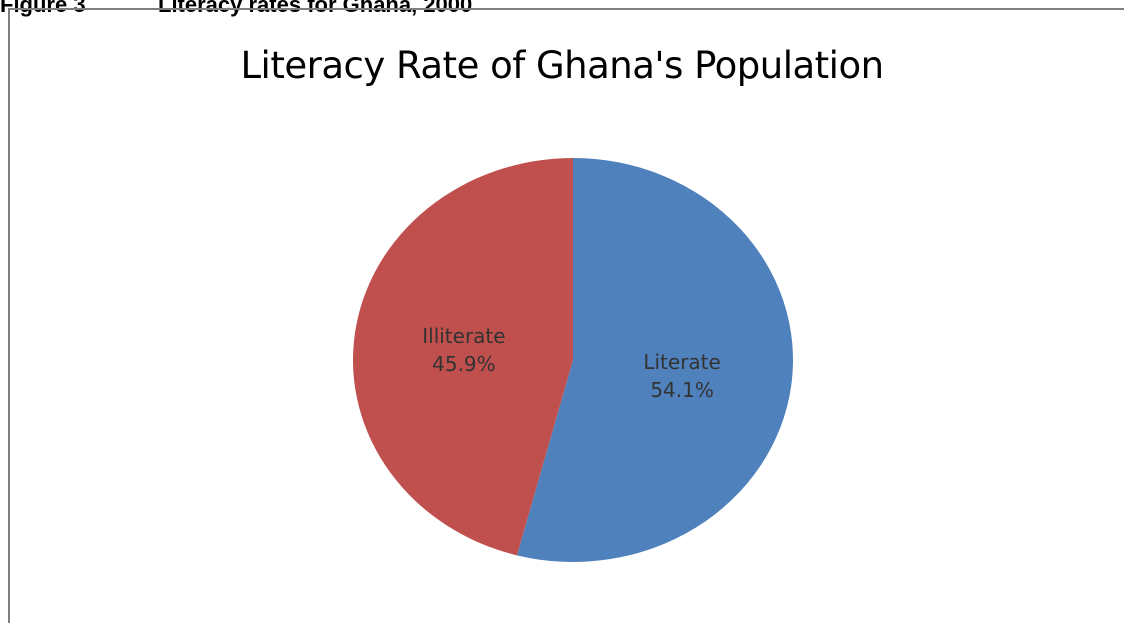 The height and width of the screenshot is (623, 1124). Describe the element at coordinates (315, 8) in the screenshot. I see `figure-caption-text: Literacy rates for Ghana, 2000` at that location.